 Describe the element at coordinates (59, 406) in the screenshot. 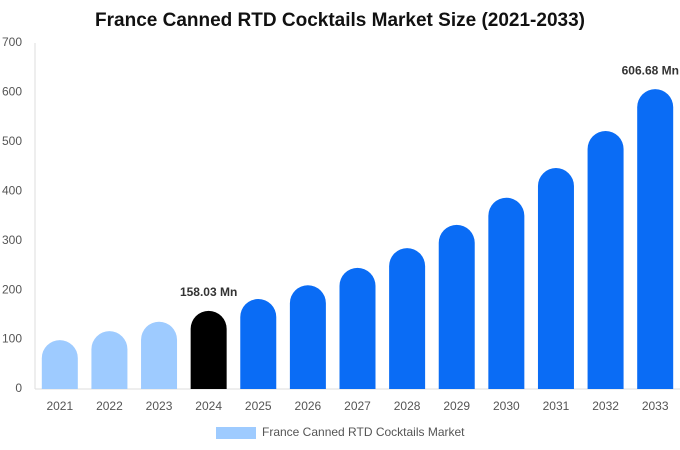

I see `x-tick-label: 2021` at that location.